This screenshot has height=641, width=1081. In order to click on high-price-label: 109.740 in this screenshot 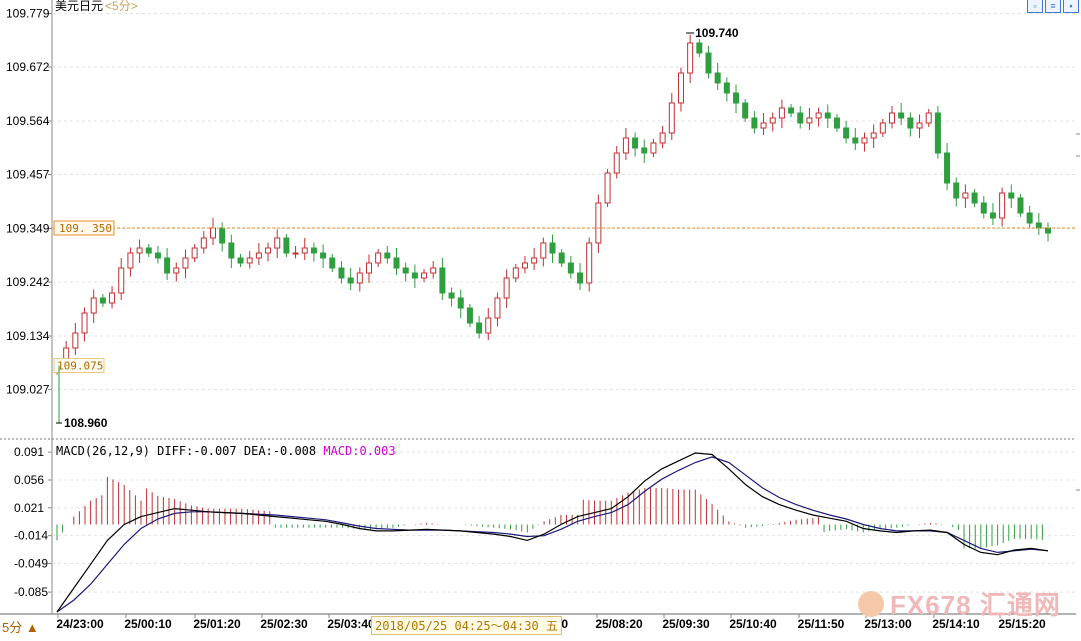, I will do `click(717, 33)`.